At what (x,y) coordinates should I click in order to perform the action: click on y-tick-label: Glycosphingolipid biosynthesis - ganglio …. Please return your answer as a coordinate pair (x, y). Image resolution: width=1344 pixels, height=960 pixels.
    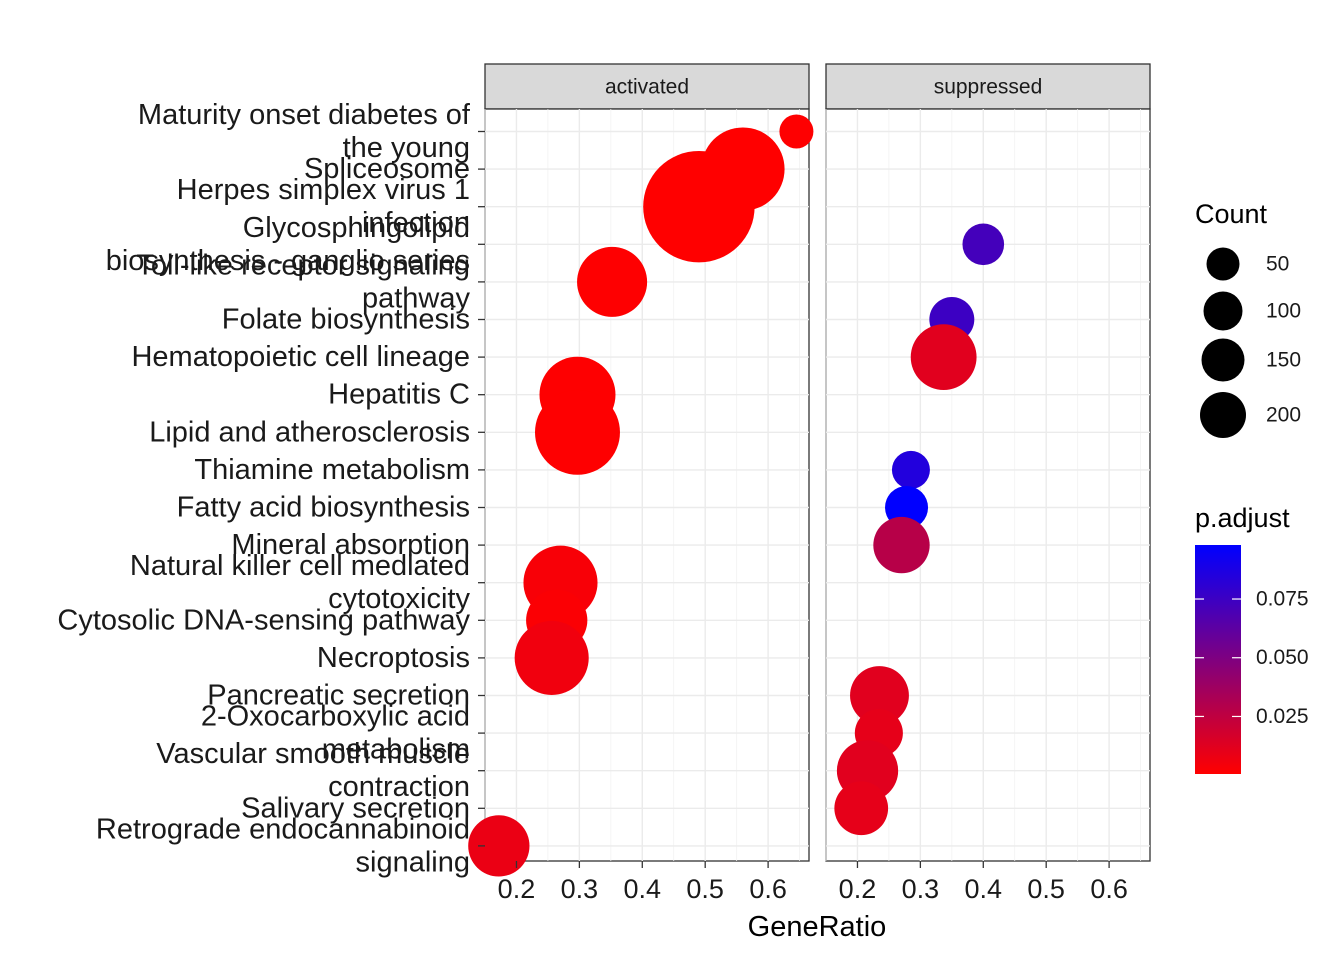
    Looking at the image, I should click on (288, 244).